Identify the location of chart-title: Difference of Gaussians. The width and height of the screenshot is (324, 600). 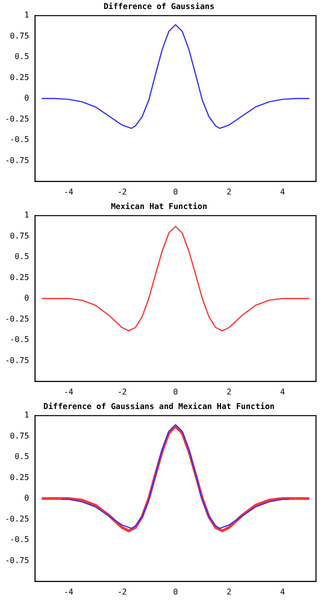
(159, 6).